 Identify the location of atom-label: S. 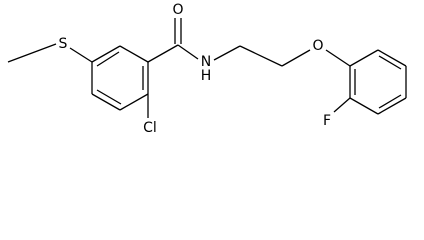
(63, 44).